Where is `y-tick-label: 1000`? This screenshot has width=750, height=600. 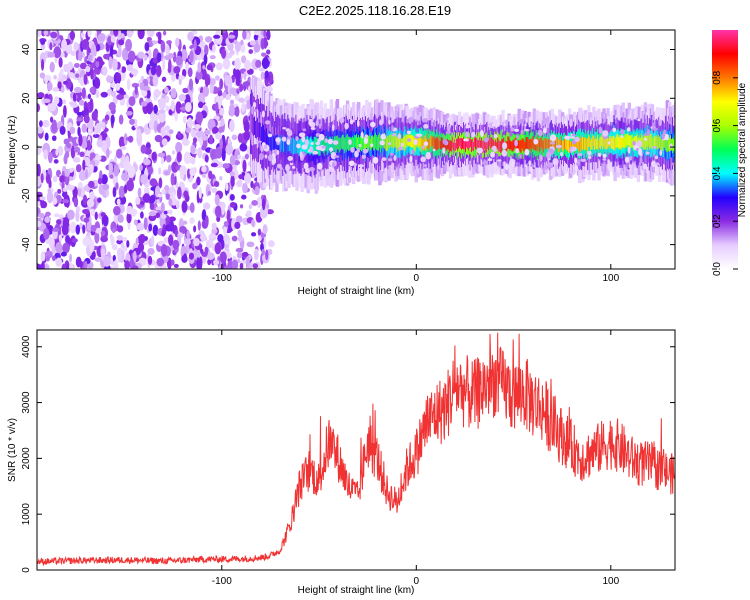 y-tick-label: 1000 is located at coordinates (26, 514).